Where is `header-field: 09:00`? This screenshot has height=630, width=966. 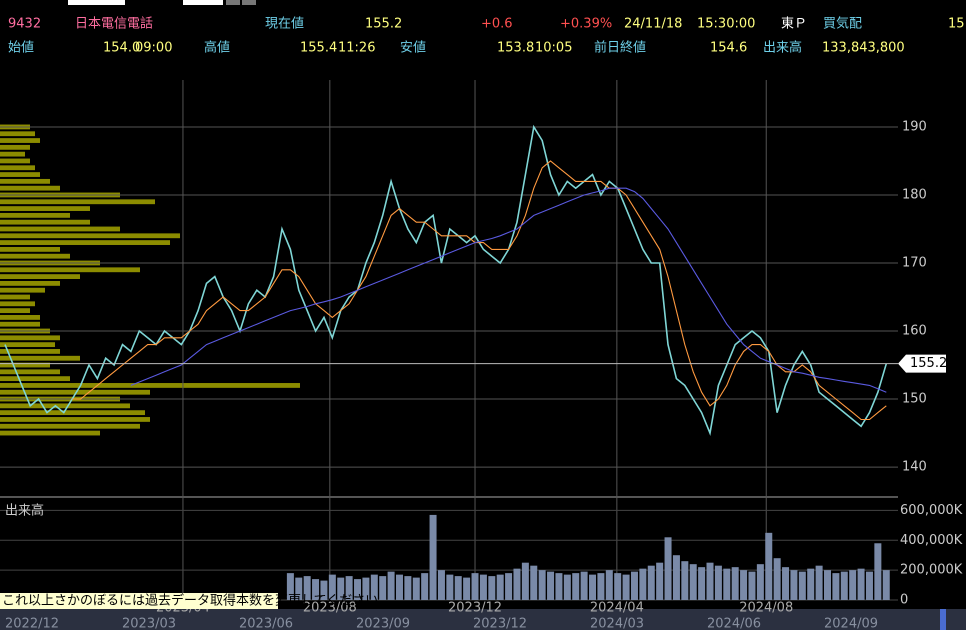 header-field: 09:00 is located at coordinates (153, 48).